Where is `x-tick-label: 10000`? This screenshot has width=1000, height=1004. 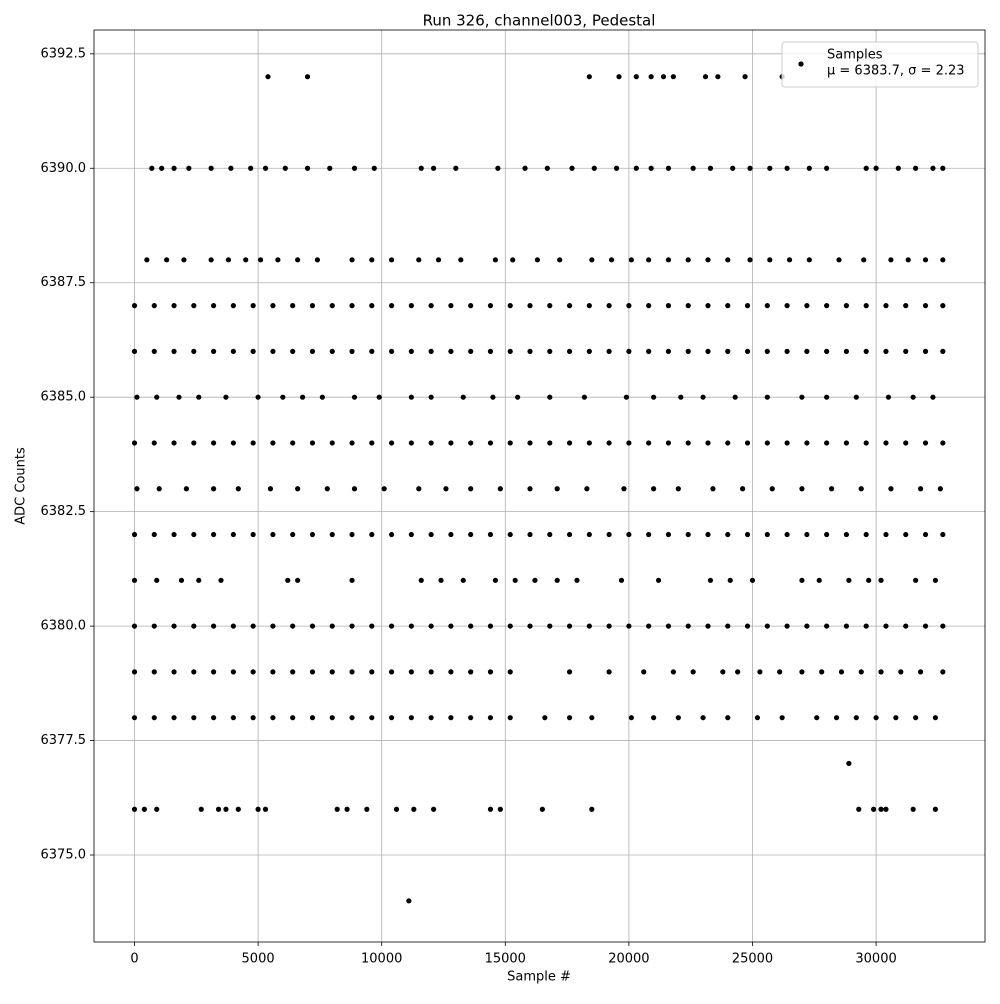
x-tick-label: 10000 is located at coordinates (381, 959).